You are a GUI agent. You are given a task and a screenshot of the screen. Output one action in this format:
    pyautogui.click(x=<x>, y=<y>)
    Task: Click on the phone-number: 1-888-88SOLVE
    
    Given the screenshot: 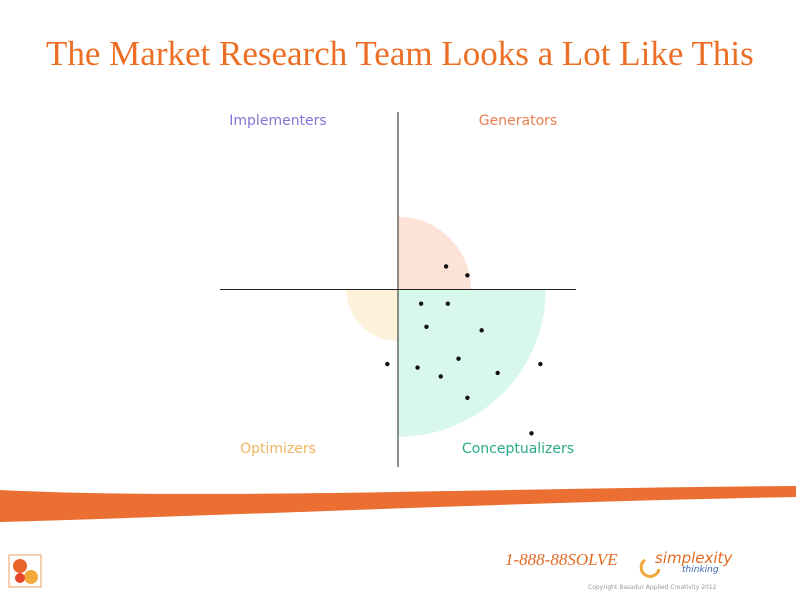 What is the action you would take?
    pyautogui.click(x=561, y=559)
    